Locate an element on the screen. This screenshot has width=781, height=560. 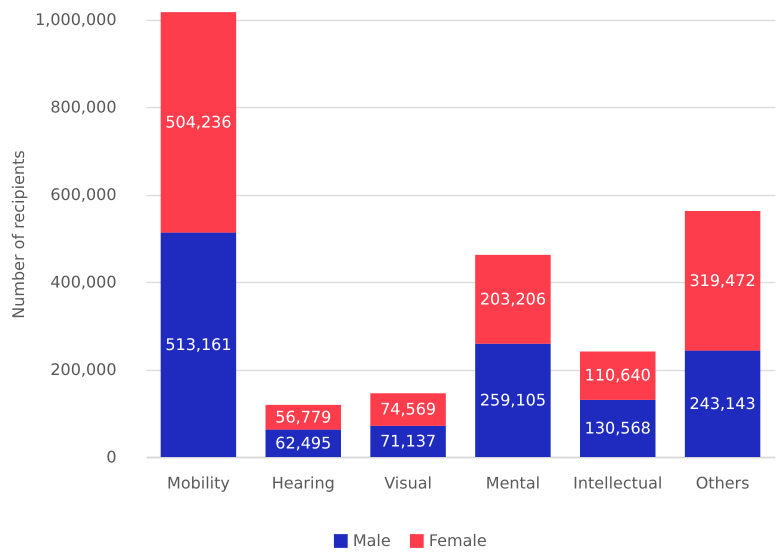
data-label: 243,143 is located at coordinates (722, 403).